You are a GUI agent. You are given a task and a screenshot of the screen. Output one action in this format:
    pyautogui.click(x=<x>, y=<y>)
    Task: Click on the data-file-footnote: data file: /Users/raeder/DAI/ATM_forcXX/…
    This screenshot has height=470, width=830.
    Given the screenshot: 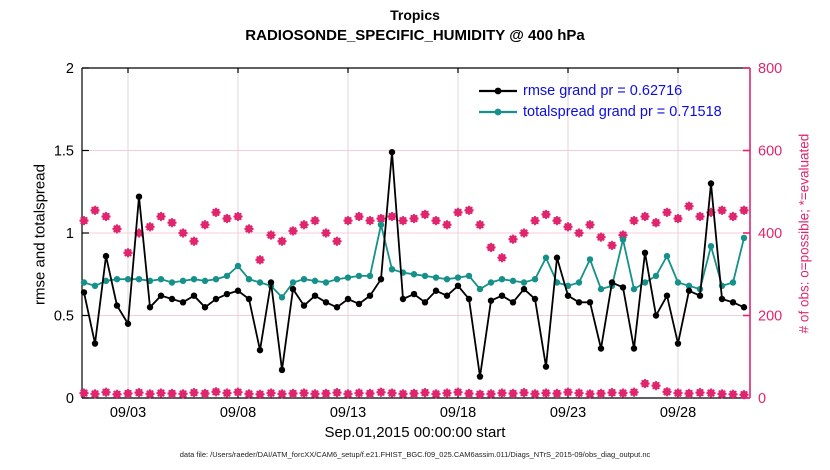 What is the action you would take?
    pyautogui.click(x=415, y=454)
    